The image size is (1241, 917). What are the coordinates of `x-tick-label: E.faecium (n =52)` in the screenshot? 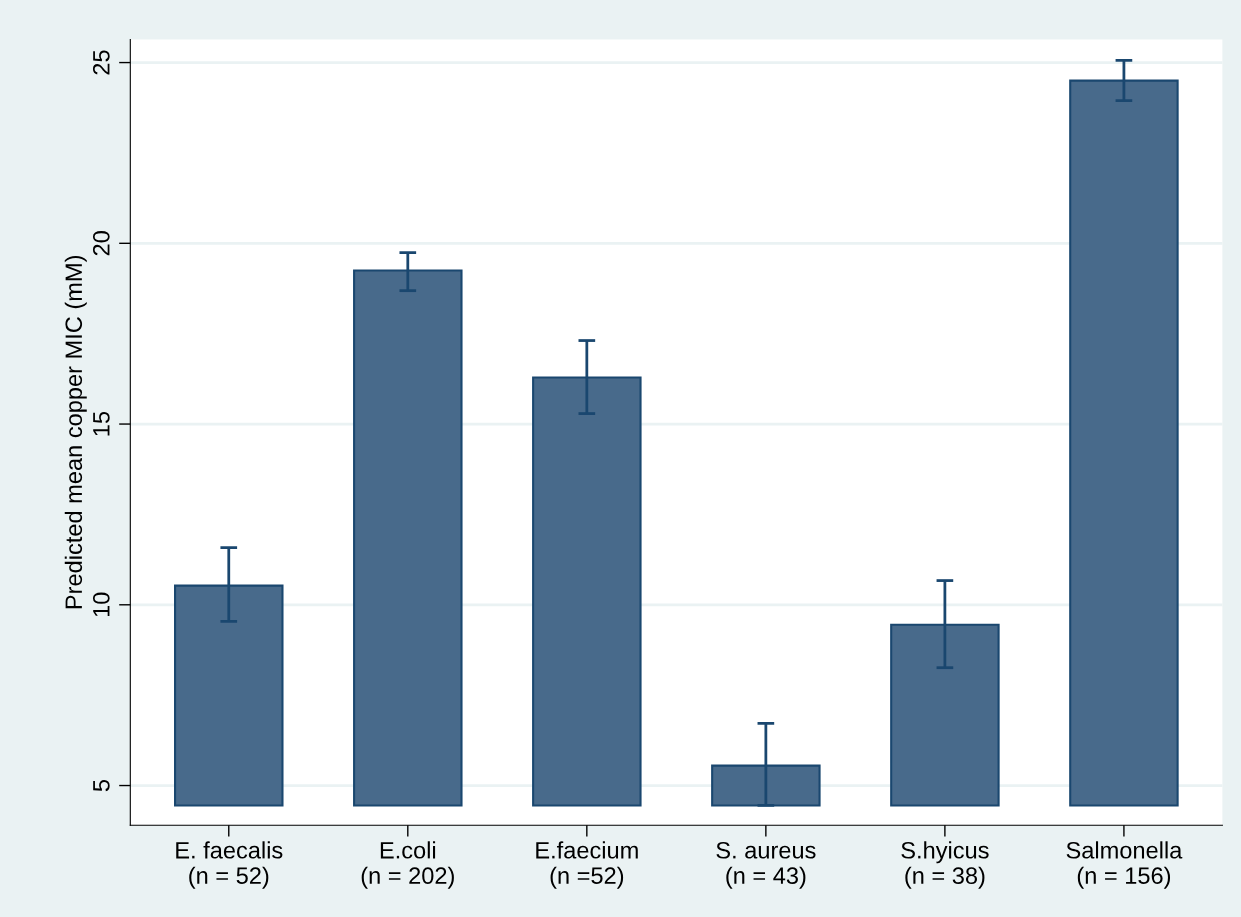 It's located at (587, 865).